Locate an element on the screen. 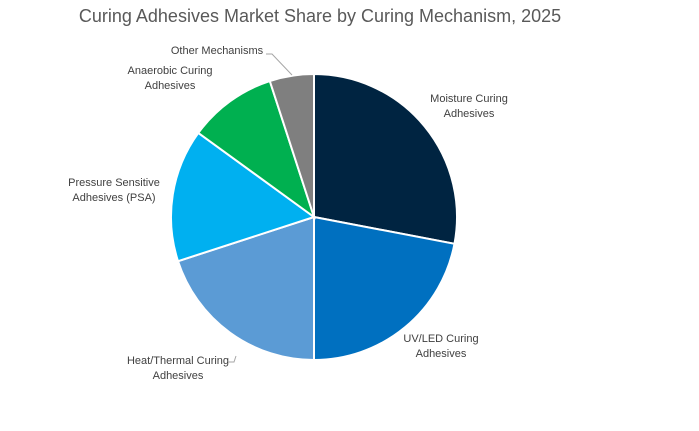 The width and height of the screenshot is (699, 431). slice-label-5: Other Mechanisms is located at coordinates (217, 51).